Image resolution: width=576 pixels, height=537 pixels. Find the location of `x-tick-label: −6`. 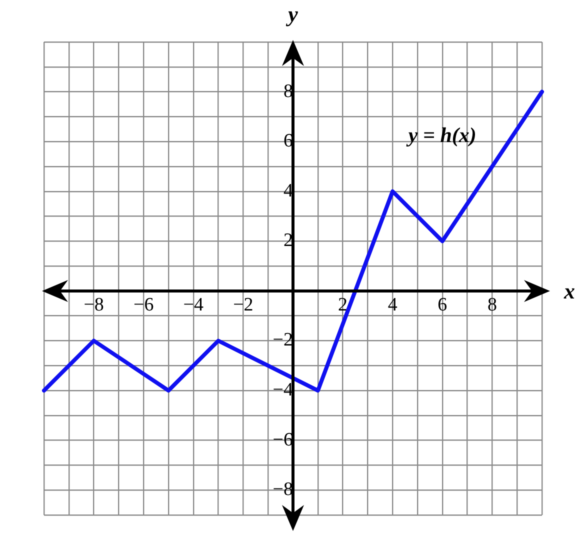

x-tick-label: −6 is located at coordinates (143, 305).